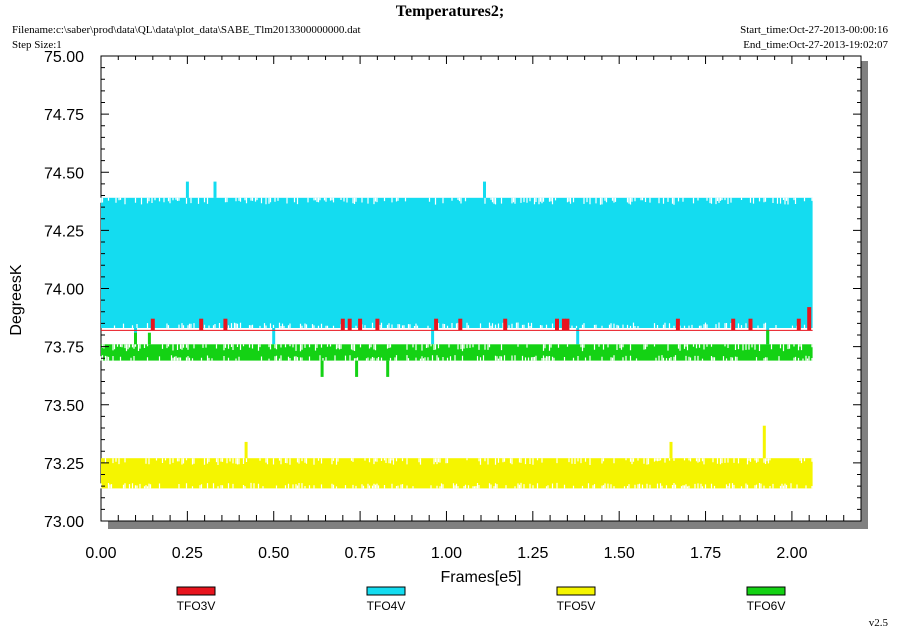 The image size is (900, 630). I want to click on legend-label: TFO5V, so click(576, 606).